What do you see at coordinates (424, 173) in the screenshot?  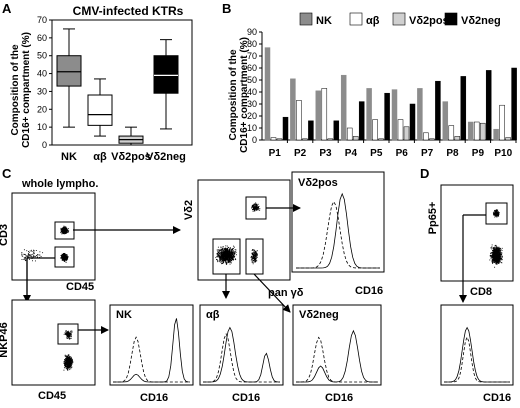 I see `panel-d-letter: D` at bounding box center [424, 173].